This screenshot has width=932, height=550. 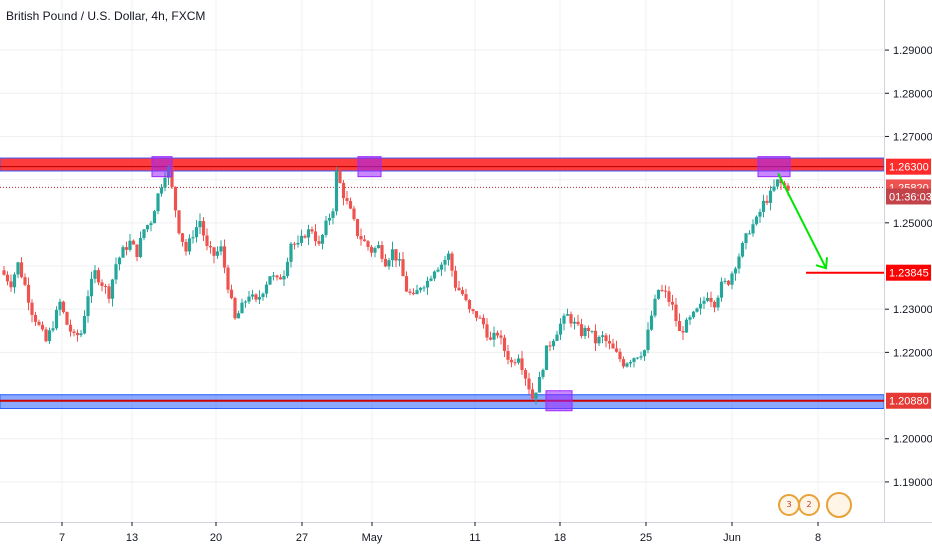 What do you see at coordinates (912, 137) in the screenshot?
I see `y-tick-label: 1.27000` at bounding box center [912, 137].